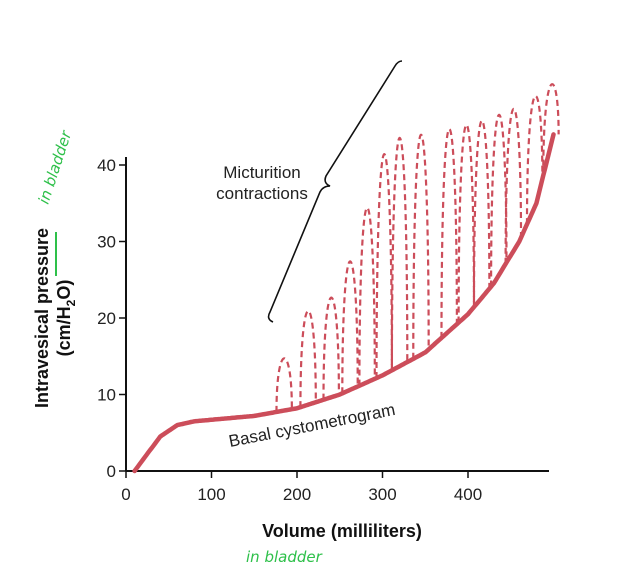  What do you see at coordinates (64, 290) in the screenshot?
I see `y-axis-units-suffix: O)` at bounding box center [64, 290].